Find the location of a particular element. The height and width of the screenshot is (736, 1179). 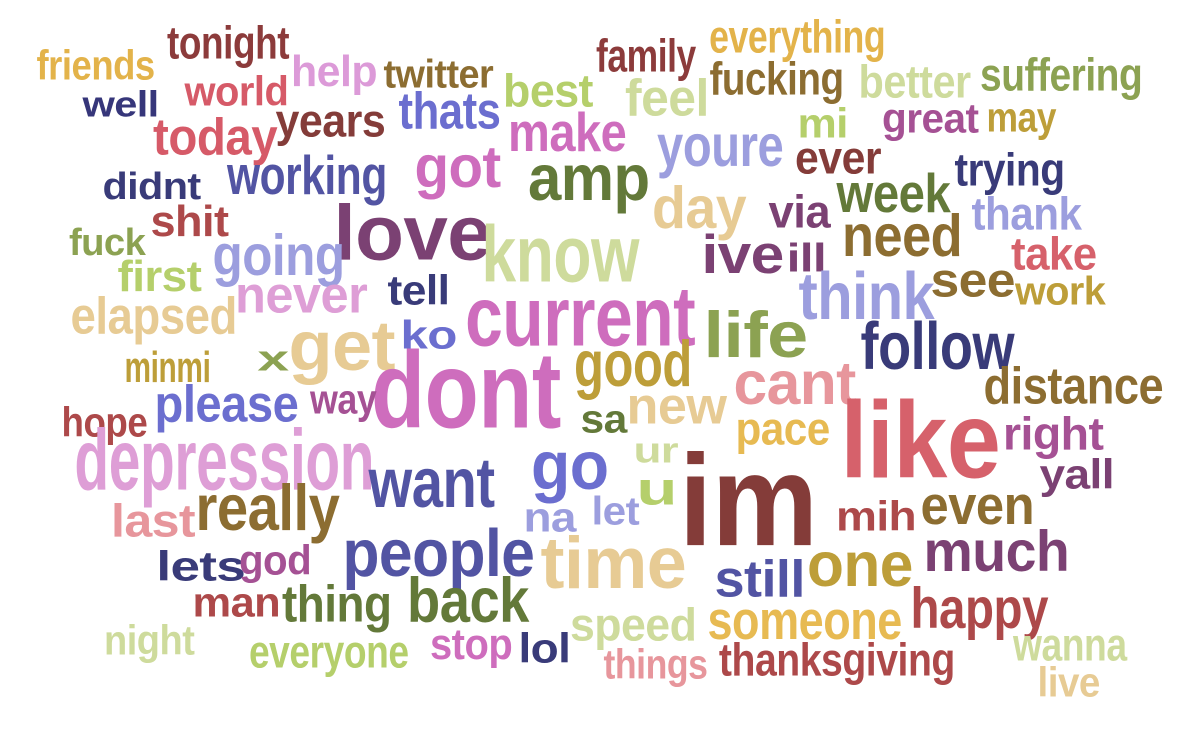

word-back: back is located at coordinates (468, 600).